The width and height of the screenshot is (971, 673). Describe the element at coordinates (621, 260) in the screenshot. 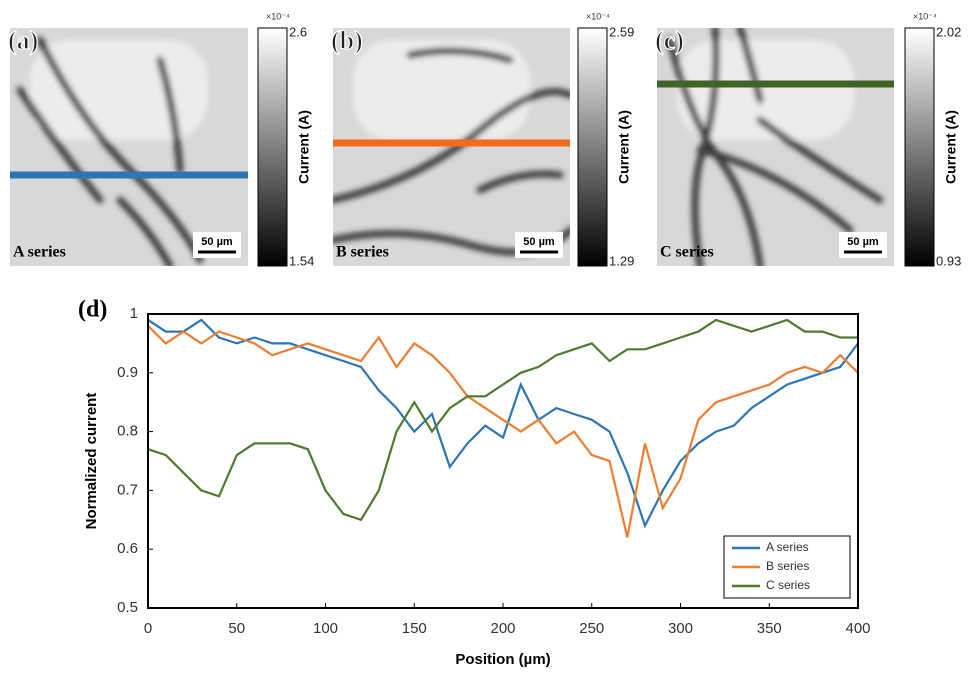

I see `colorbar-min: 1.29` at that location.